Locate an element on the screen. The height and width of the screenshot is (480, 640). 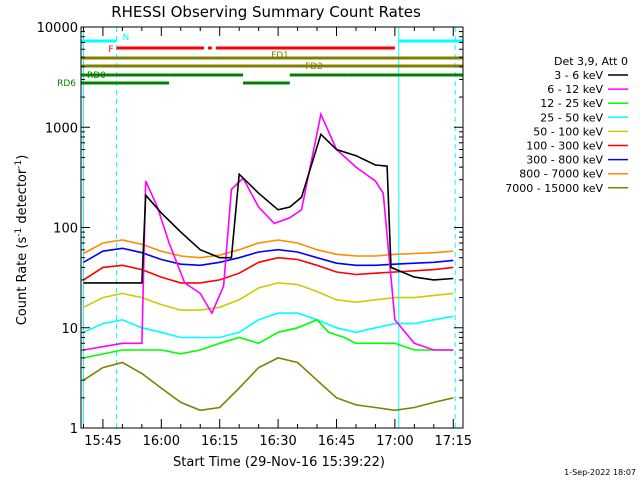
footer-date: 1-Sep-2022 18:07 is located at coordinates (600, 472).